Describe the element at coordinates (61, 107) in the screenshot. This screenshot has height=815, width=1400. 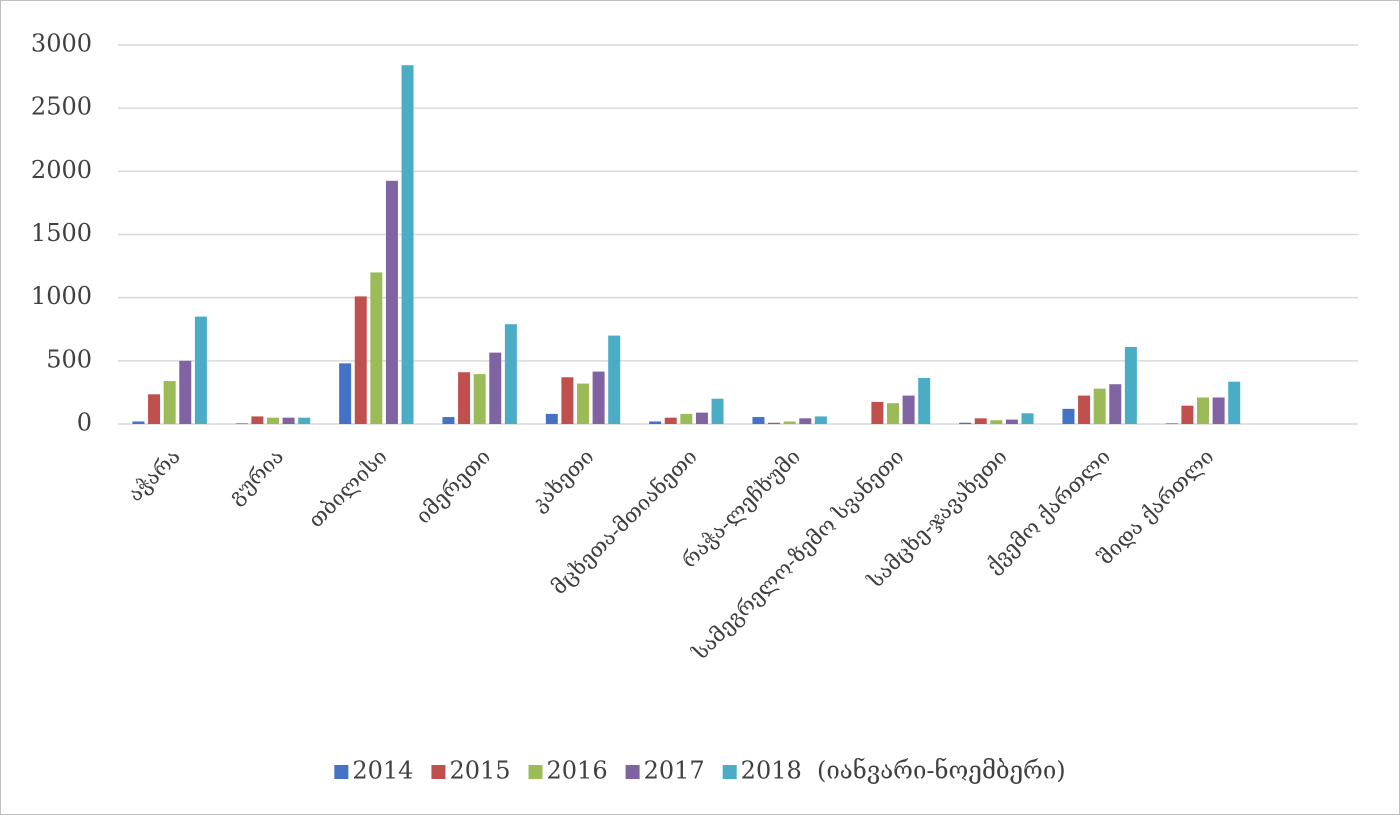
I see `y-tick-label: 2500` at that location.